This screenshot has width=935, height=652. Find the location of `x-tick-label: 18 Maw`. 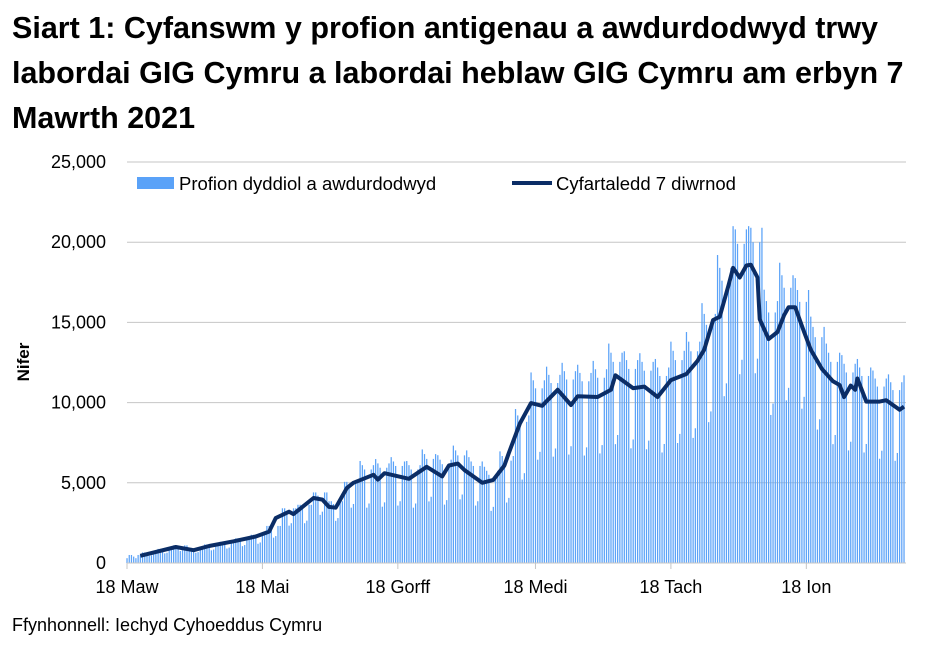

x-tick-label: 18 Maw is located at coordinates (127, 587).